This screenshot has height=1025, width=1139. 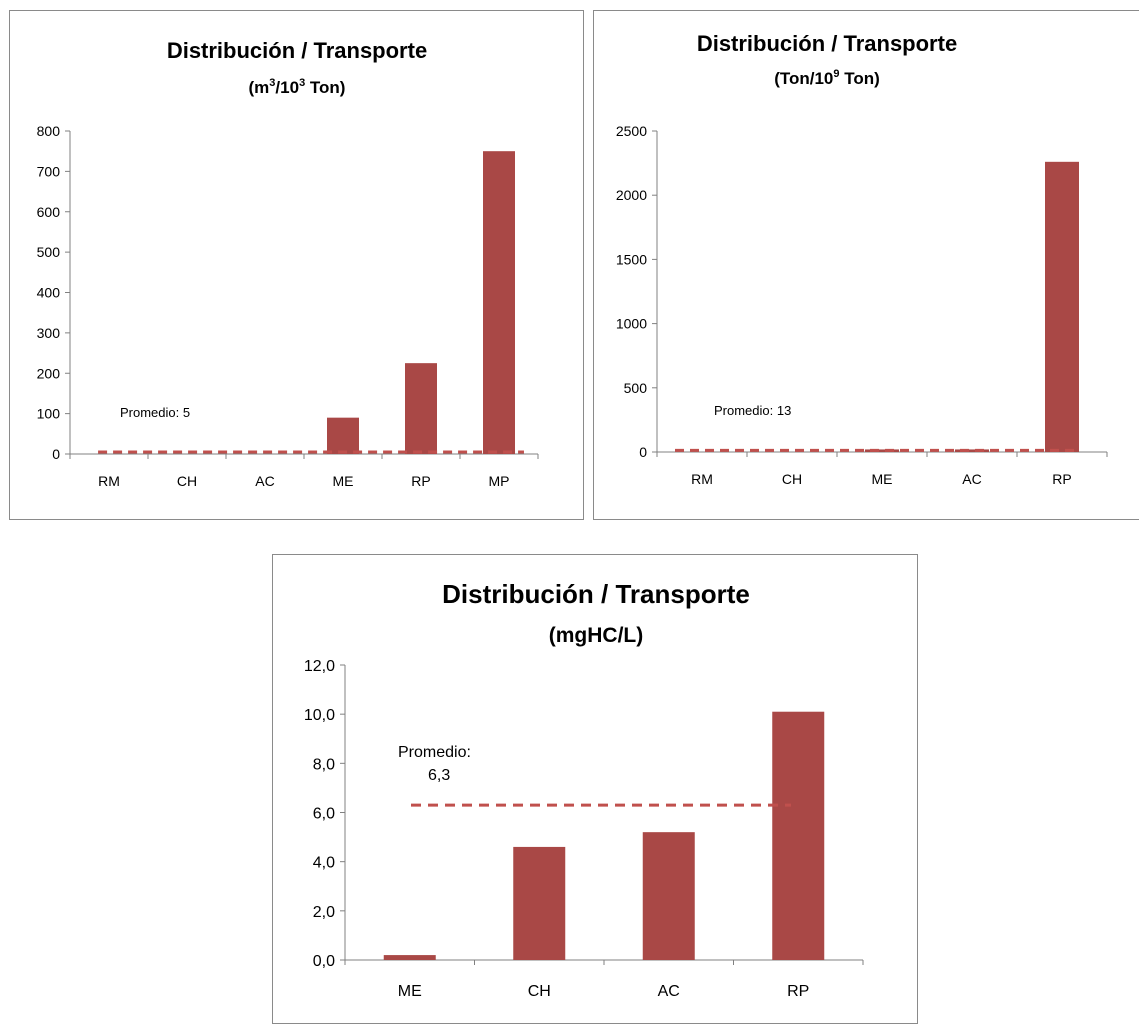 I want to click on y-tick-label: 700, so click(x=49, y=171).